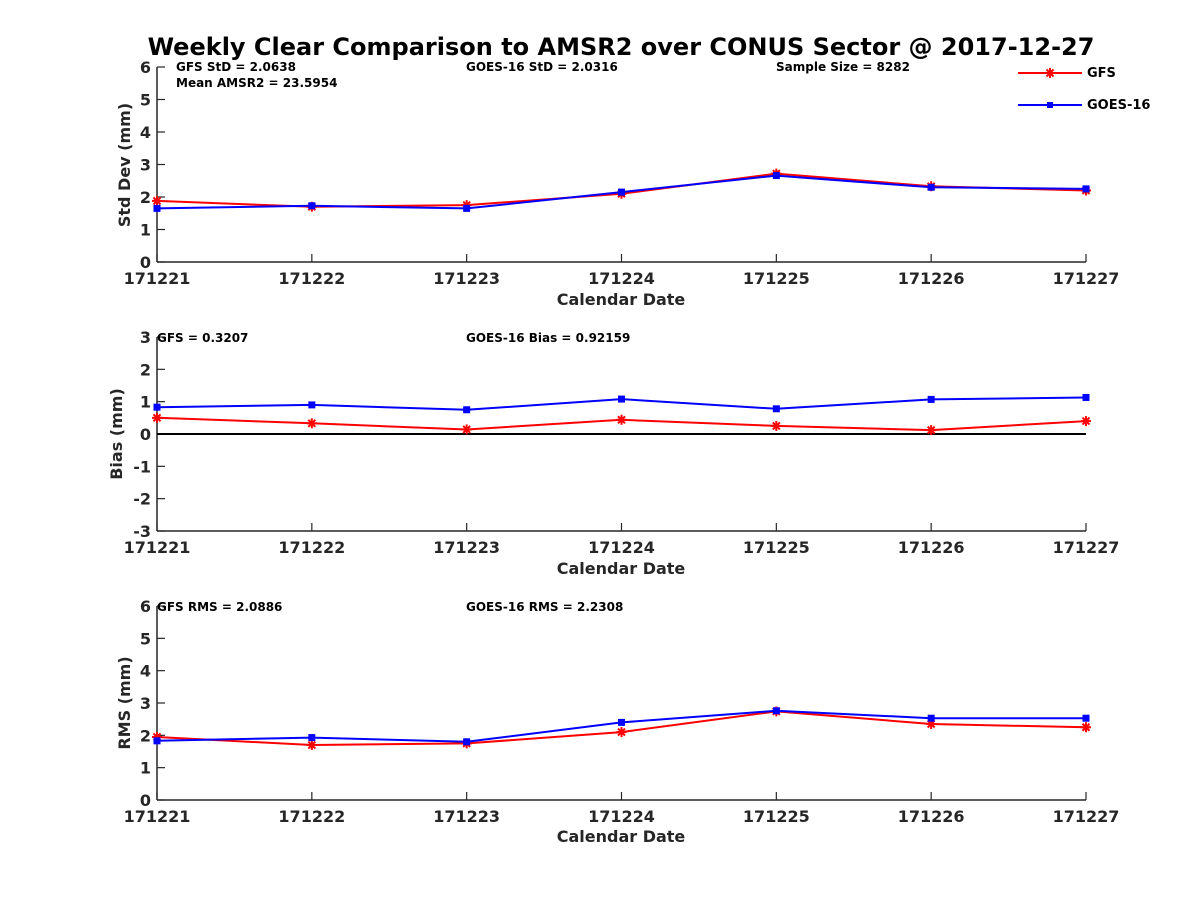 This screenshot has width=1200, height=900. I want to click on y-tick-label-std-dev: 2, so click(145, 197).